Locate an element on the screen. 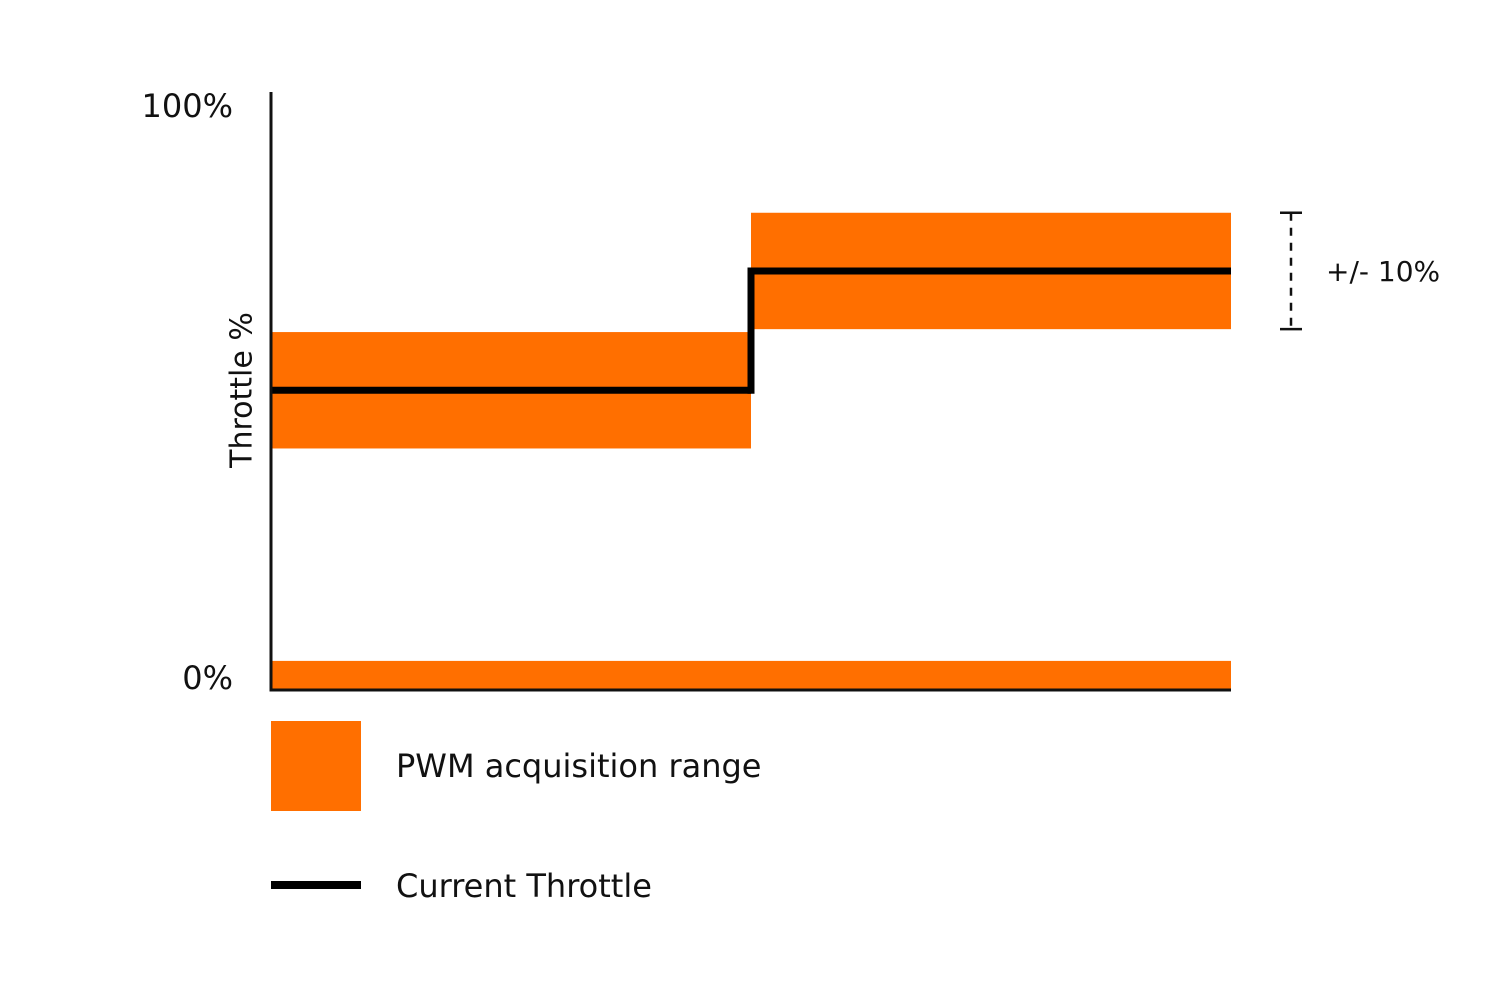 The image size is (1497, 990). y-axis-label: Throttle % is located at coordinates (242, 390).